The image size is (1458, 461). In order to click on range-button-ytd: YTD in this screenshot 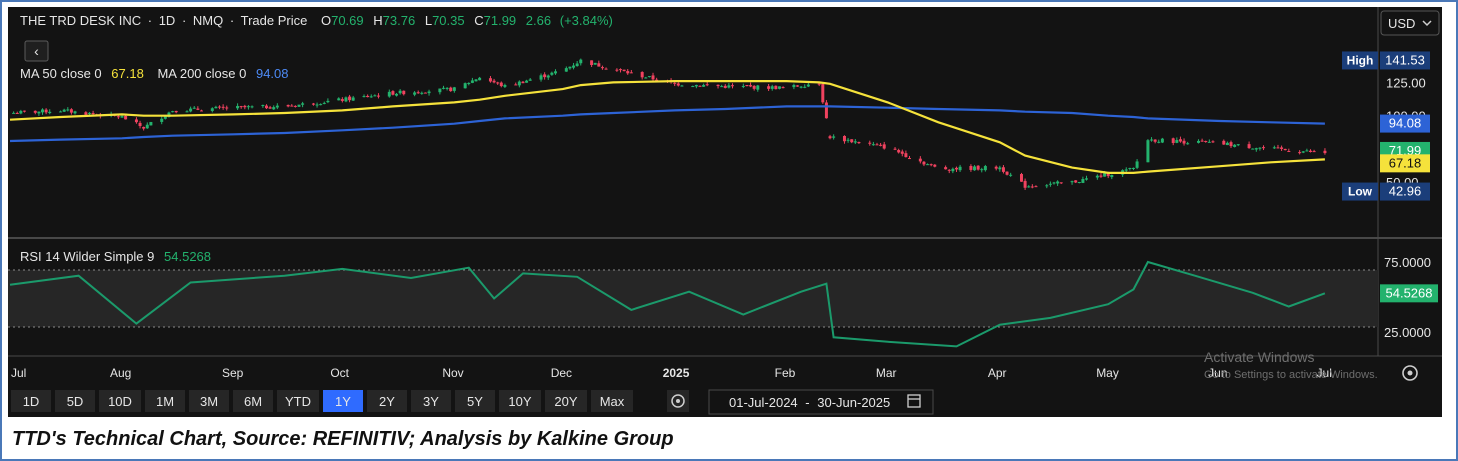, I will do `click(298, 401)`.